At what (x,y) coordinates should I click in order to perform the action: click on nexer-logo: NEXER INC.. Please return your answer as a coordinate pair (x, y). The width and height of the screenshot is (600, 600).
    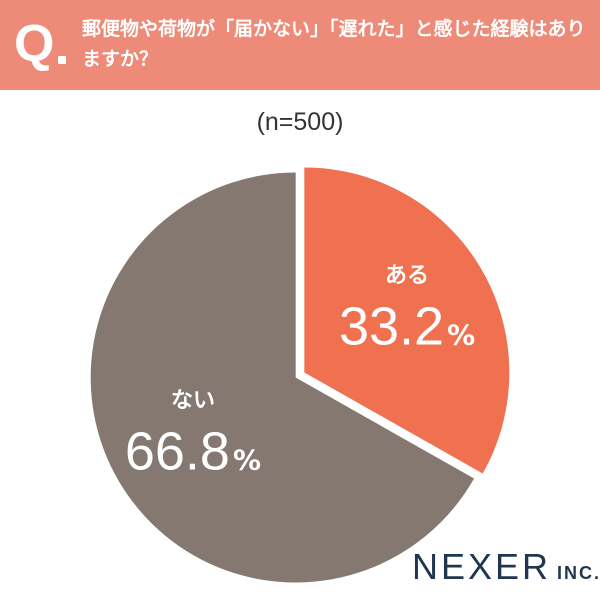
    Looking at the image, I should click on (506, 567).